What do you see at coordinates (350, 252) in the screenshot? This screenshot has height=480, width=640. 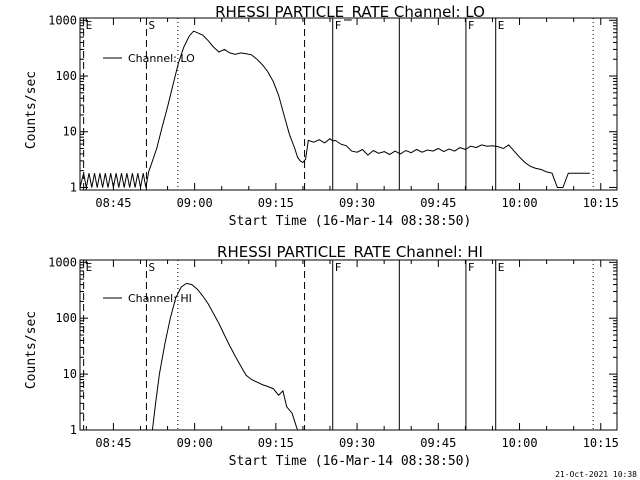 I see `chart-title: RHESSI PARTICLE_RATE Channel: HI` at bounding box center [350, 252].